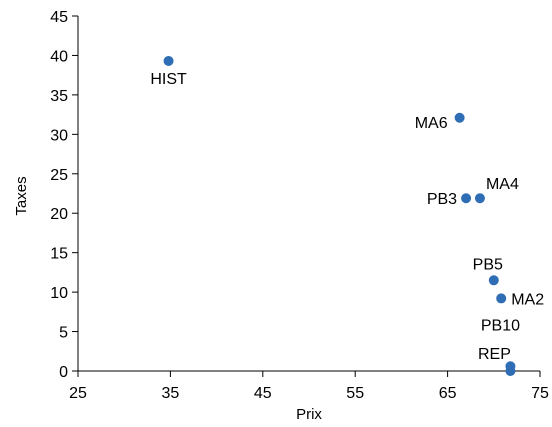 The image size is (552, 427). Describe the element at coordinates (540, 393) in the screenshot. I see `x-tick-label-5: 75` at that location.